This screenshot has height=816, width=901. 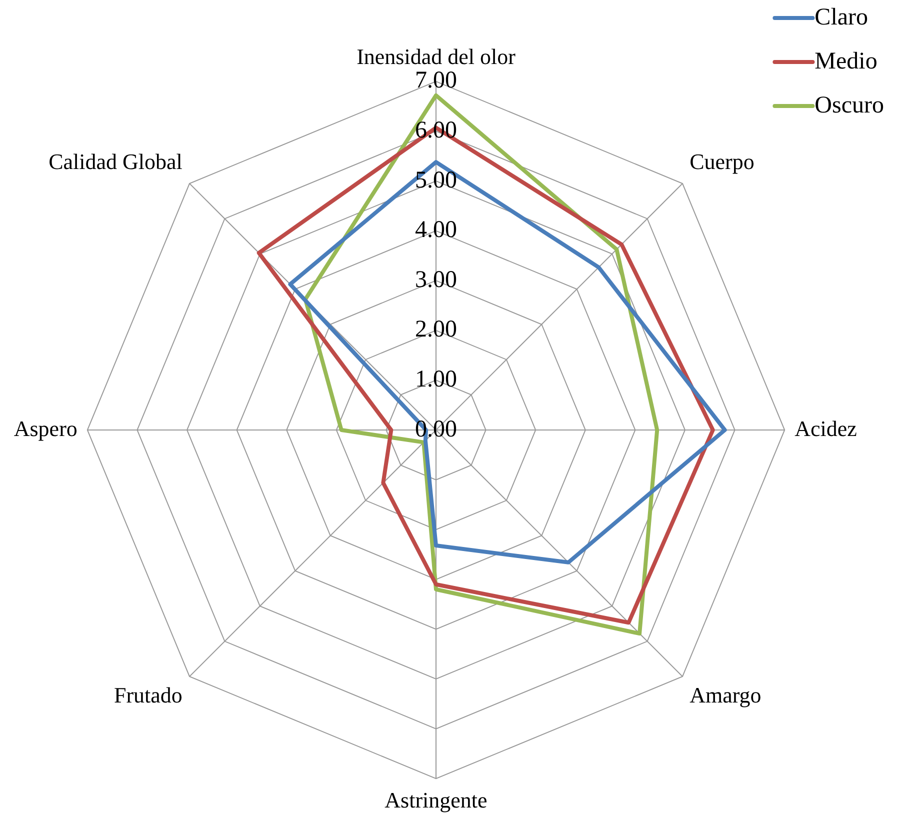 I want to click on spoke-label: Astringente, so click(x=436, y=800).